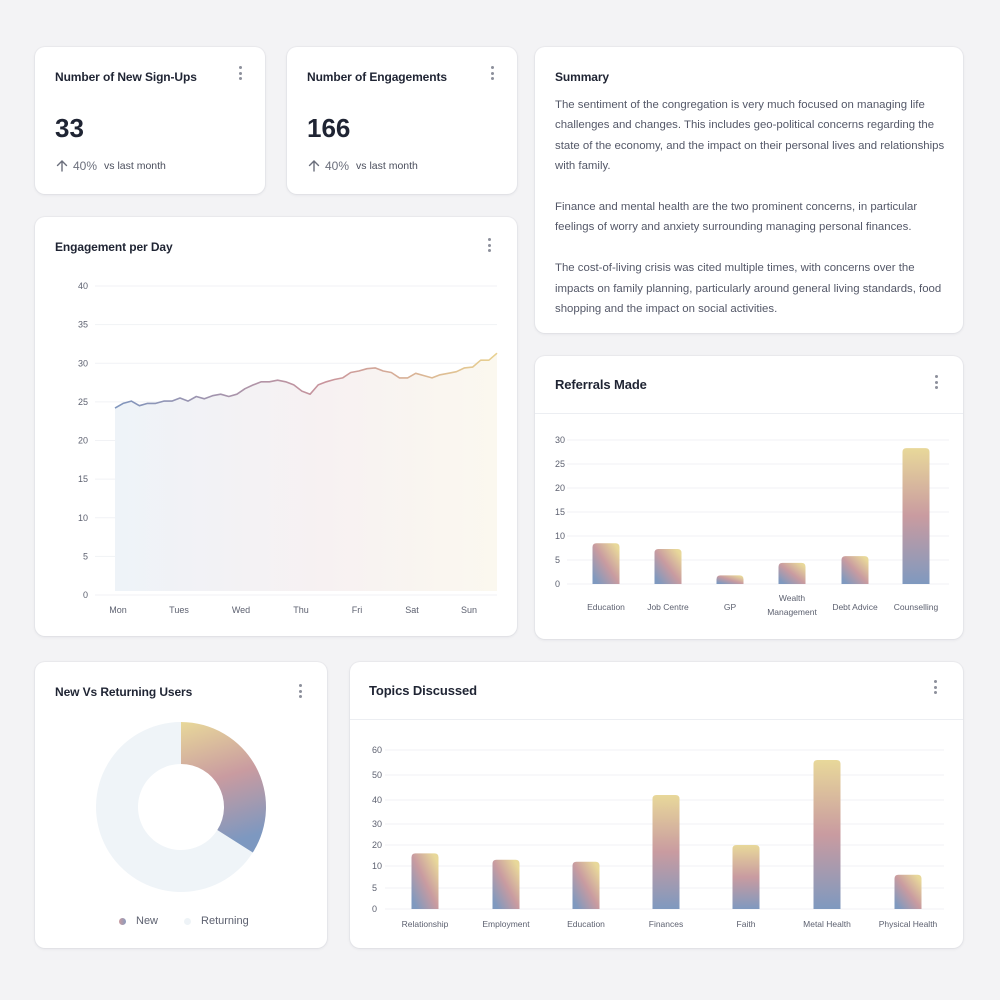  Describe the element at coordinates (827, 924) in the screenshot. I see `x-tick-label: Metal Health` at that location.